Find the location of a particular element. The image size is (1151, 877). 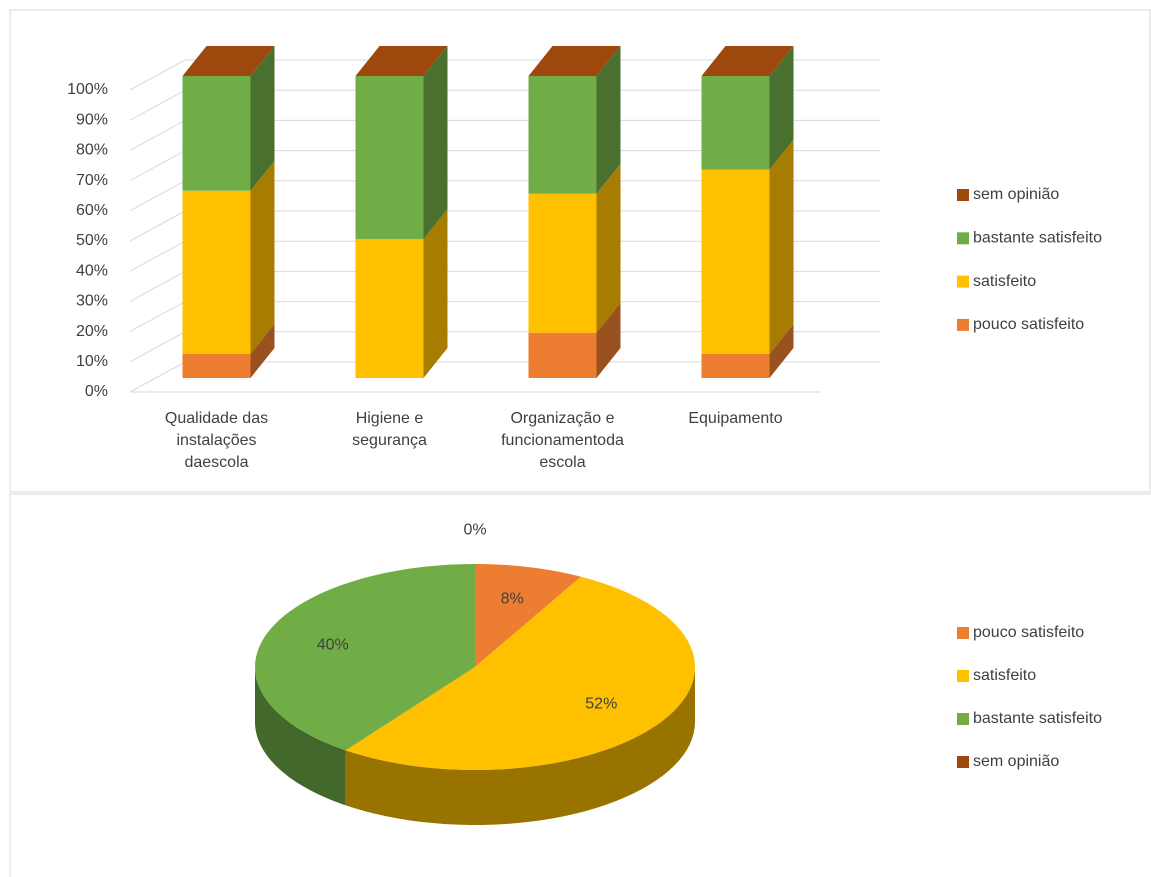

x-tick-label: Equipamento is located at coordinates (735, 418).